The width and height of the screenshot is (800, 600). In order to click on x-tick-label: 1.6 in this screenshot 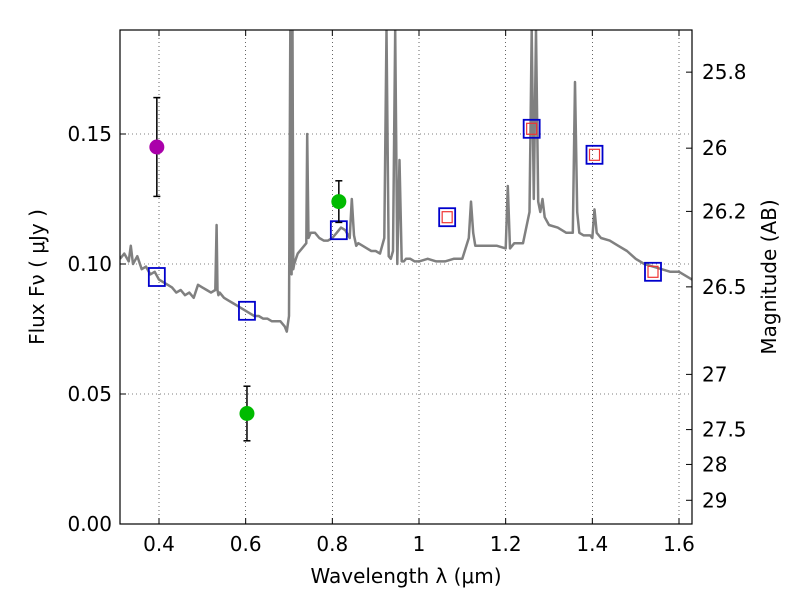, I will do `click(679, 544)`.